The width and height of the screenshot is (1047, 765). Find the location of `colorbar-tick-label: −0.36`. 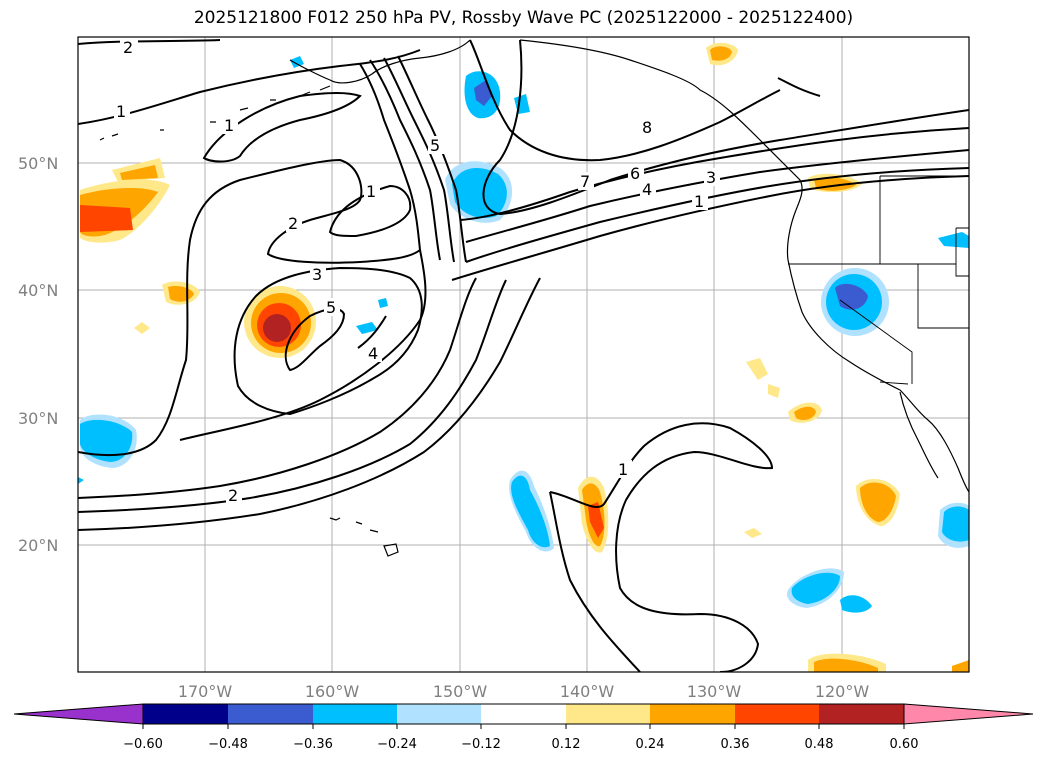

colorbar-tick-label: −0.36 is located at coordinates (313, 744).